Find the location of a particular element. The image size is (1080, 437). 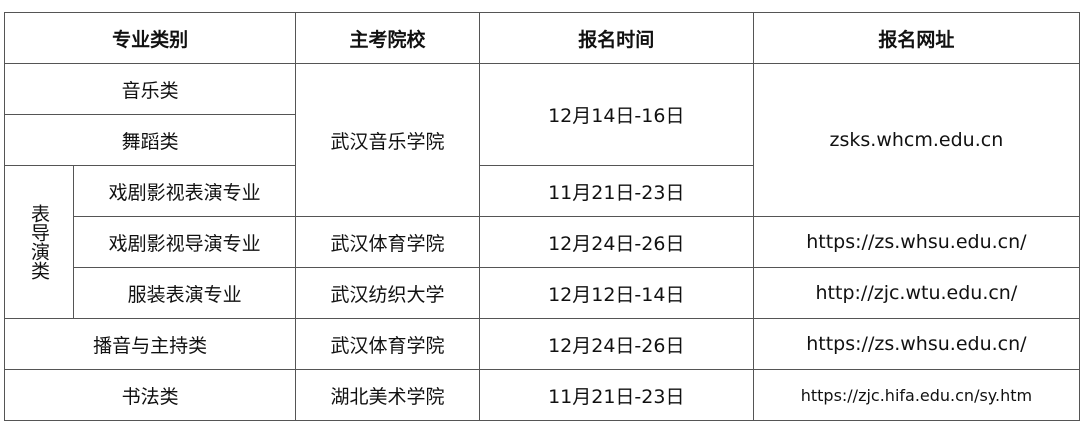

date-cell: 12月12日-14日 is located at coordinates (616, 293).